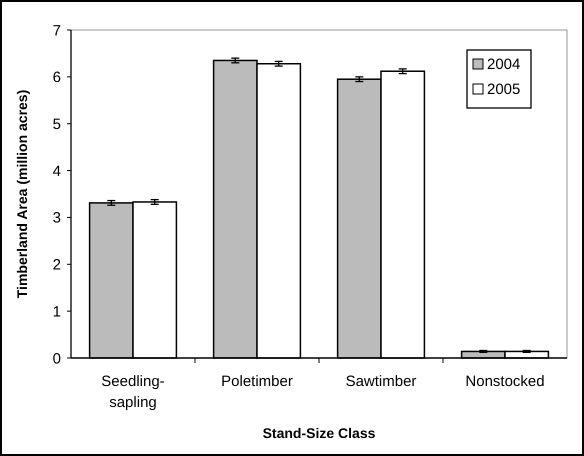 Image resolution: width=584 pixels, height=456 pixels. What do you see at coordinates (505, 381) in the screenshot?
I see `x-tick-label: Nonstocked` at bounding box center [505, 381].